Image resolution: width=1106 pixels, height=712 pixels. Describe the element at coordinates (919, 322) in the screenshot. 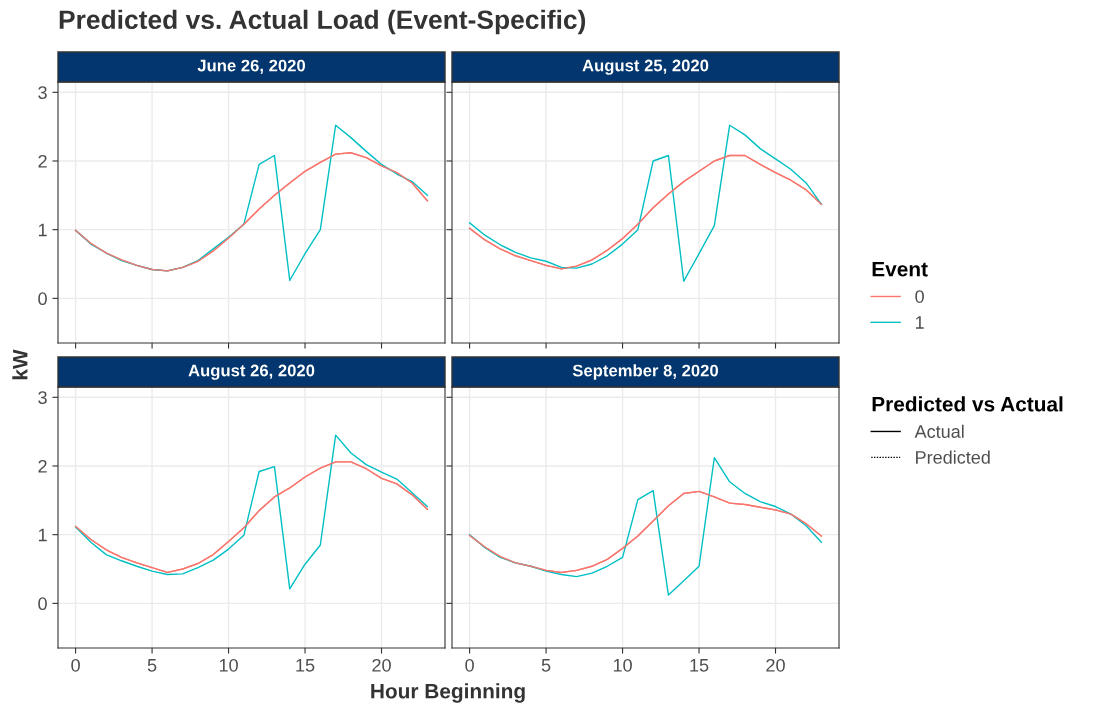

I see `legend-label: 1` at that location.